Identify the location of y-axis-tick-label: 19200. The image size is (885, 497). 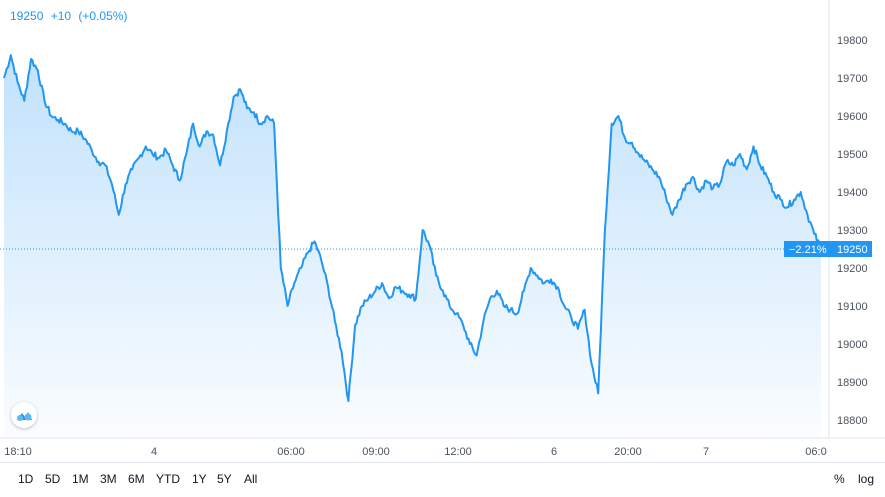
(852, 269).